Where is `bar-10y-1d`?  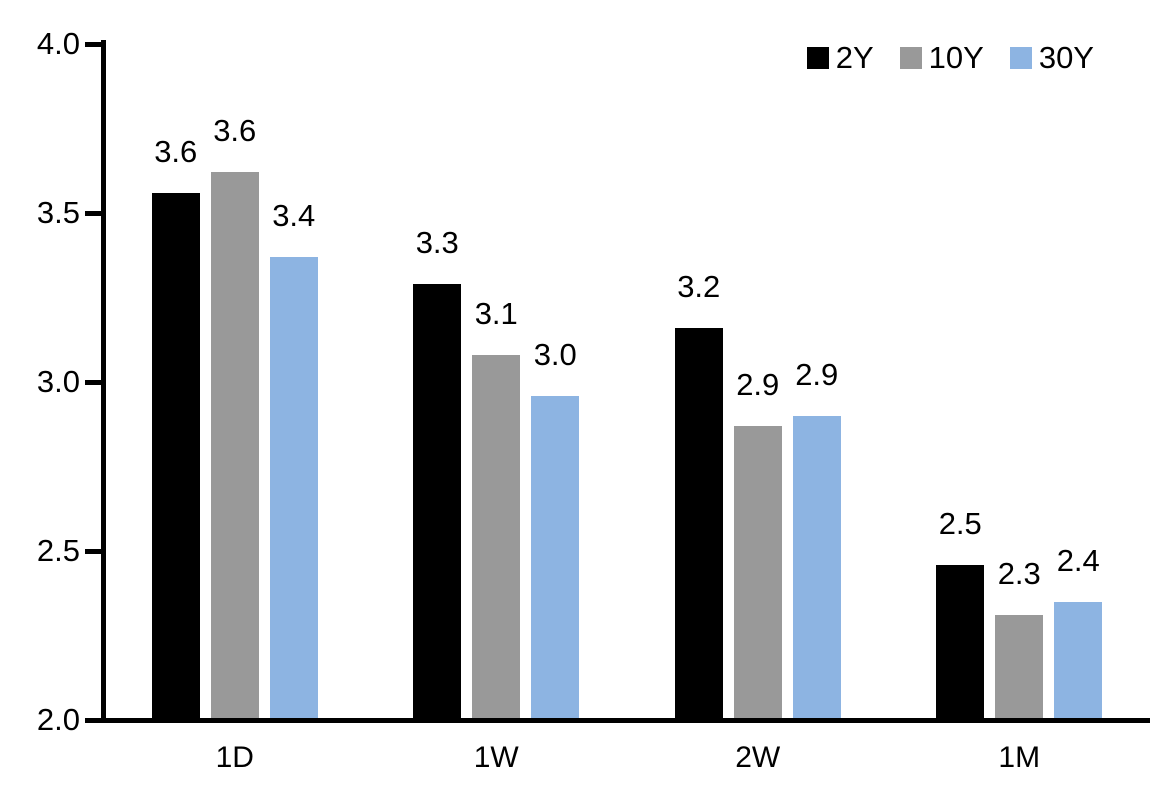
bar-10y-1d is located at coordinates (234, 445).